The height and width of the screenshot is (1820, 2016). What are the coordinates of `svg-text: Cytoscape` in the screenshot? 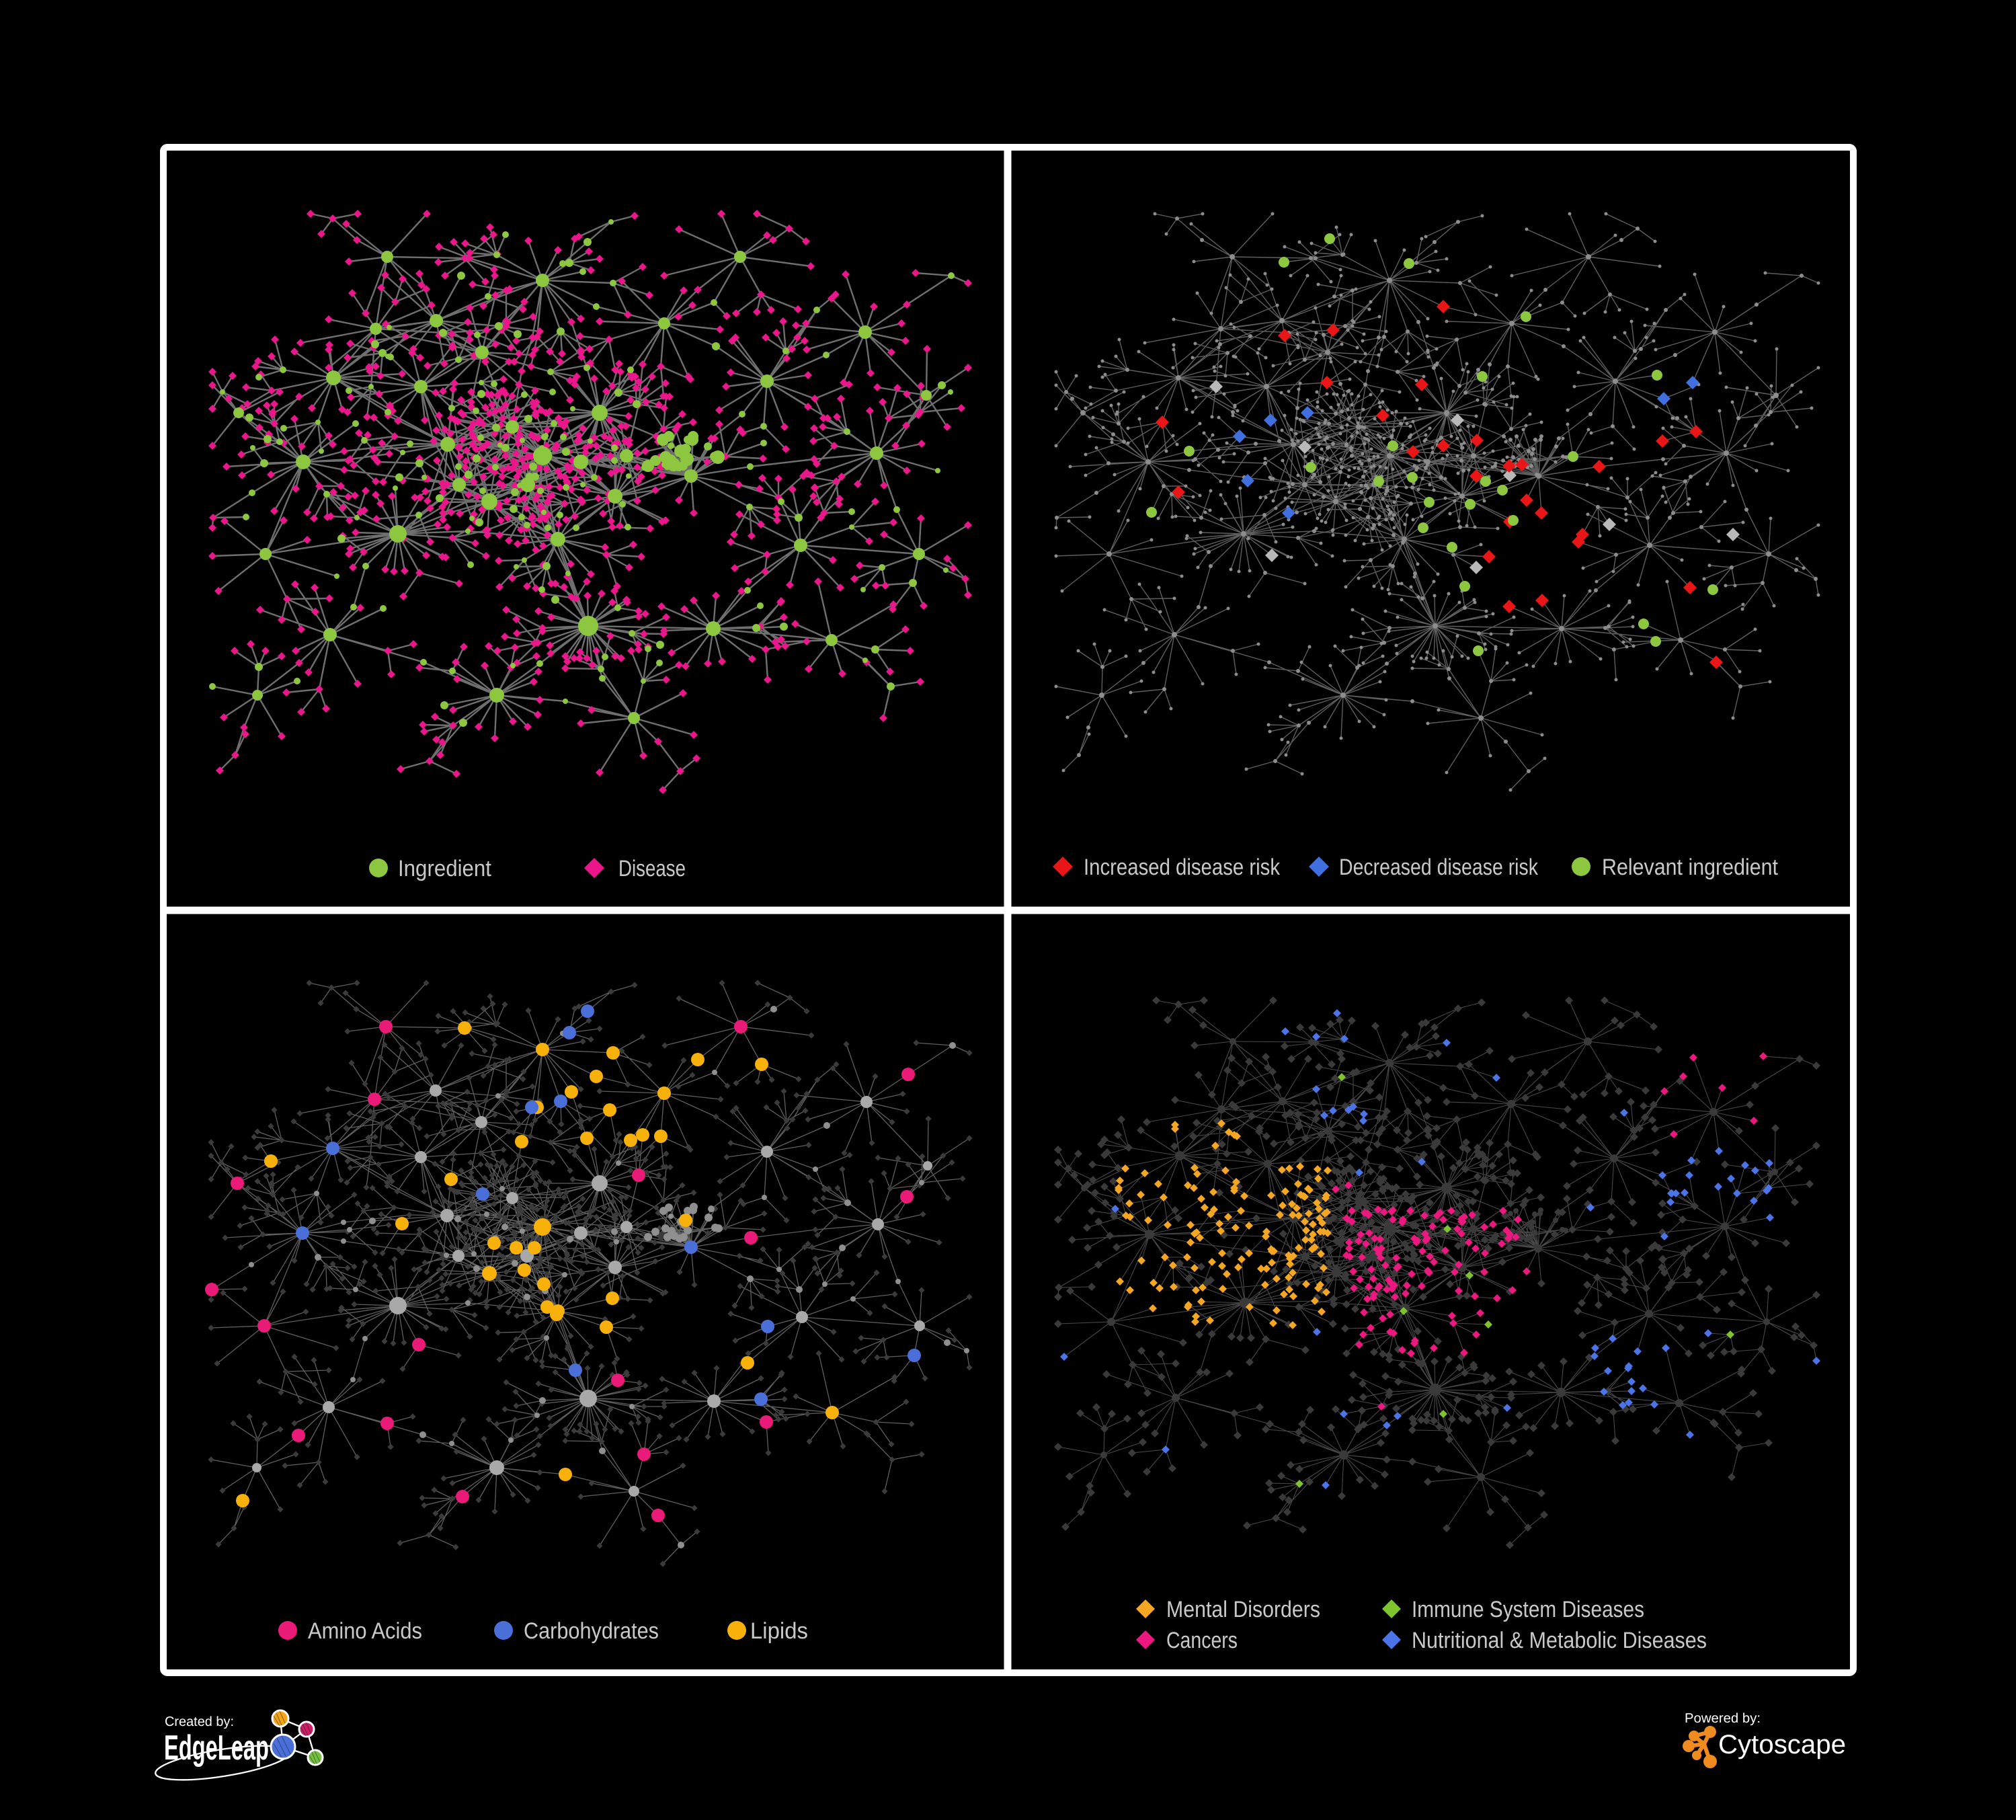 It's located at (1782, 1744).